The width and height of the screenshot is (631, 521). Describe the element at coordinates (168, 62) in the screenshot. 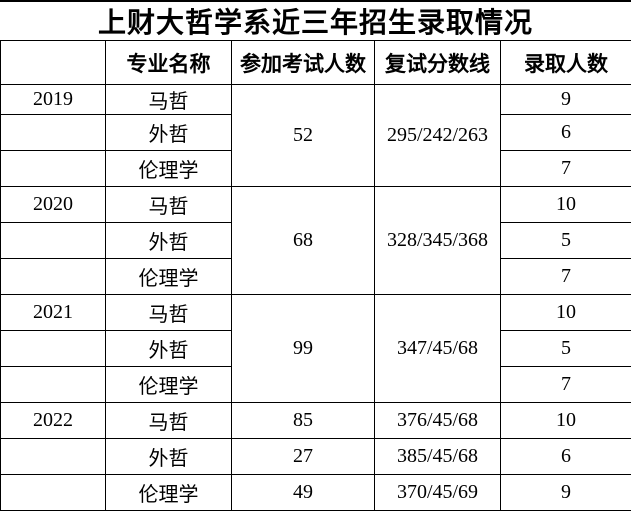

I see `header-major: 专业名称` at that location.